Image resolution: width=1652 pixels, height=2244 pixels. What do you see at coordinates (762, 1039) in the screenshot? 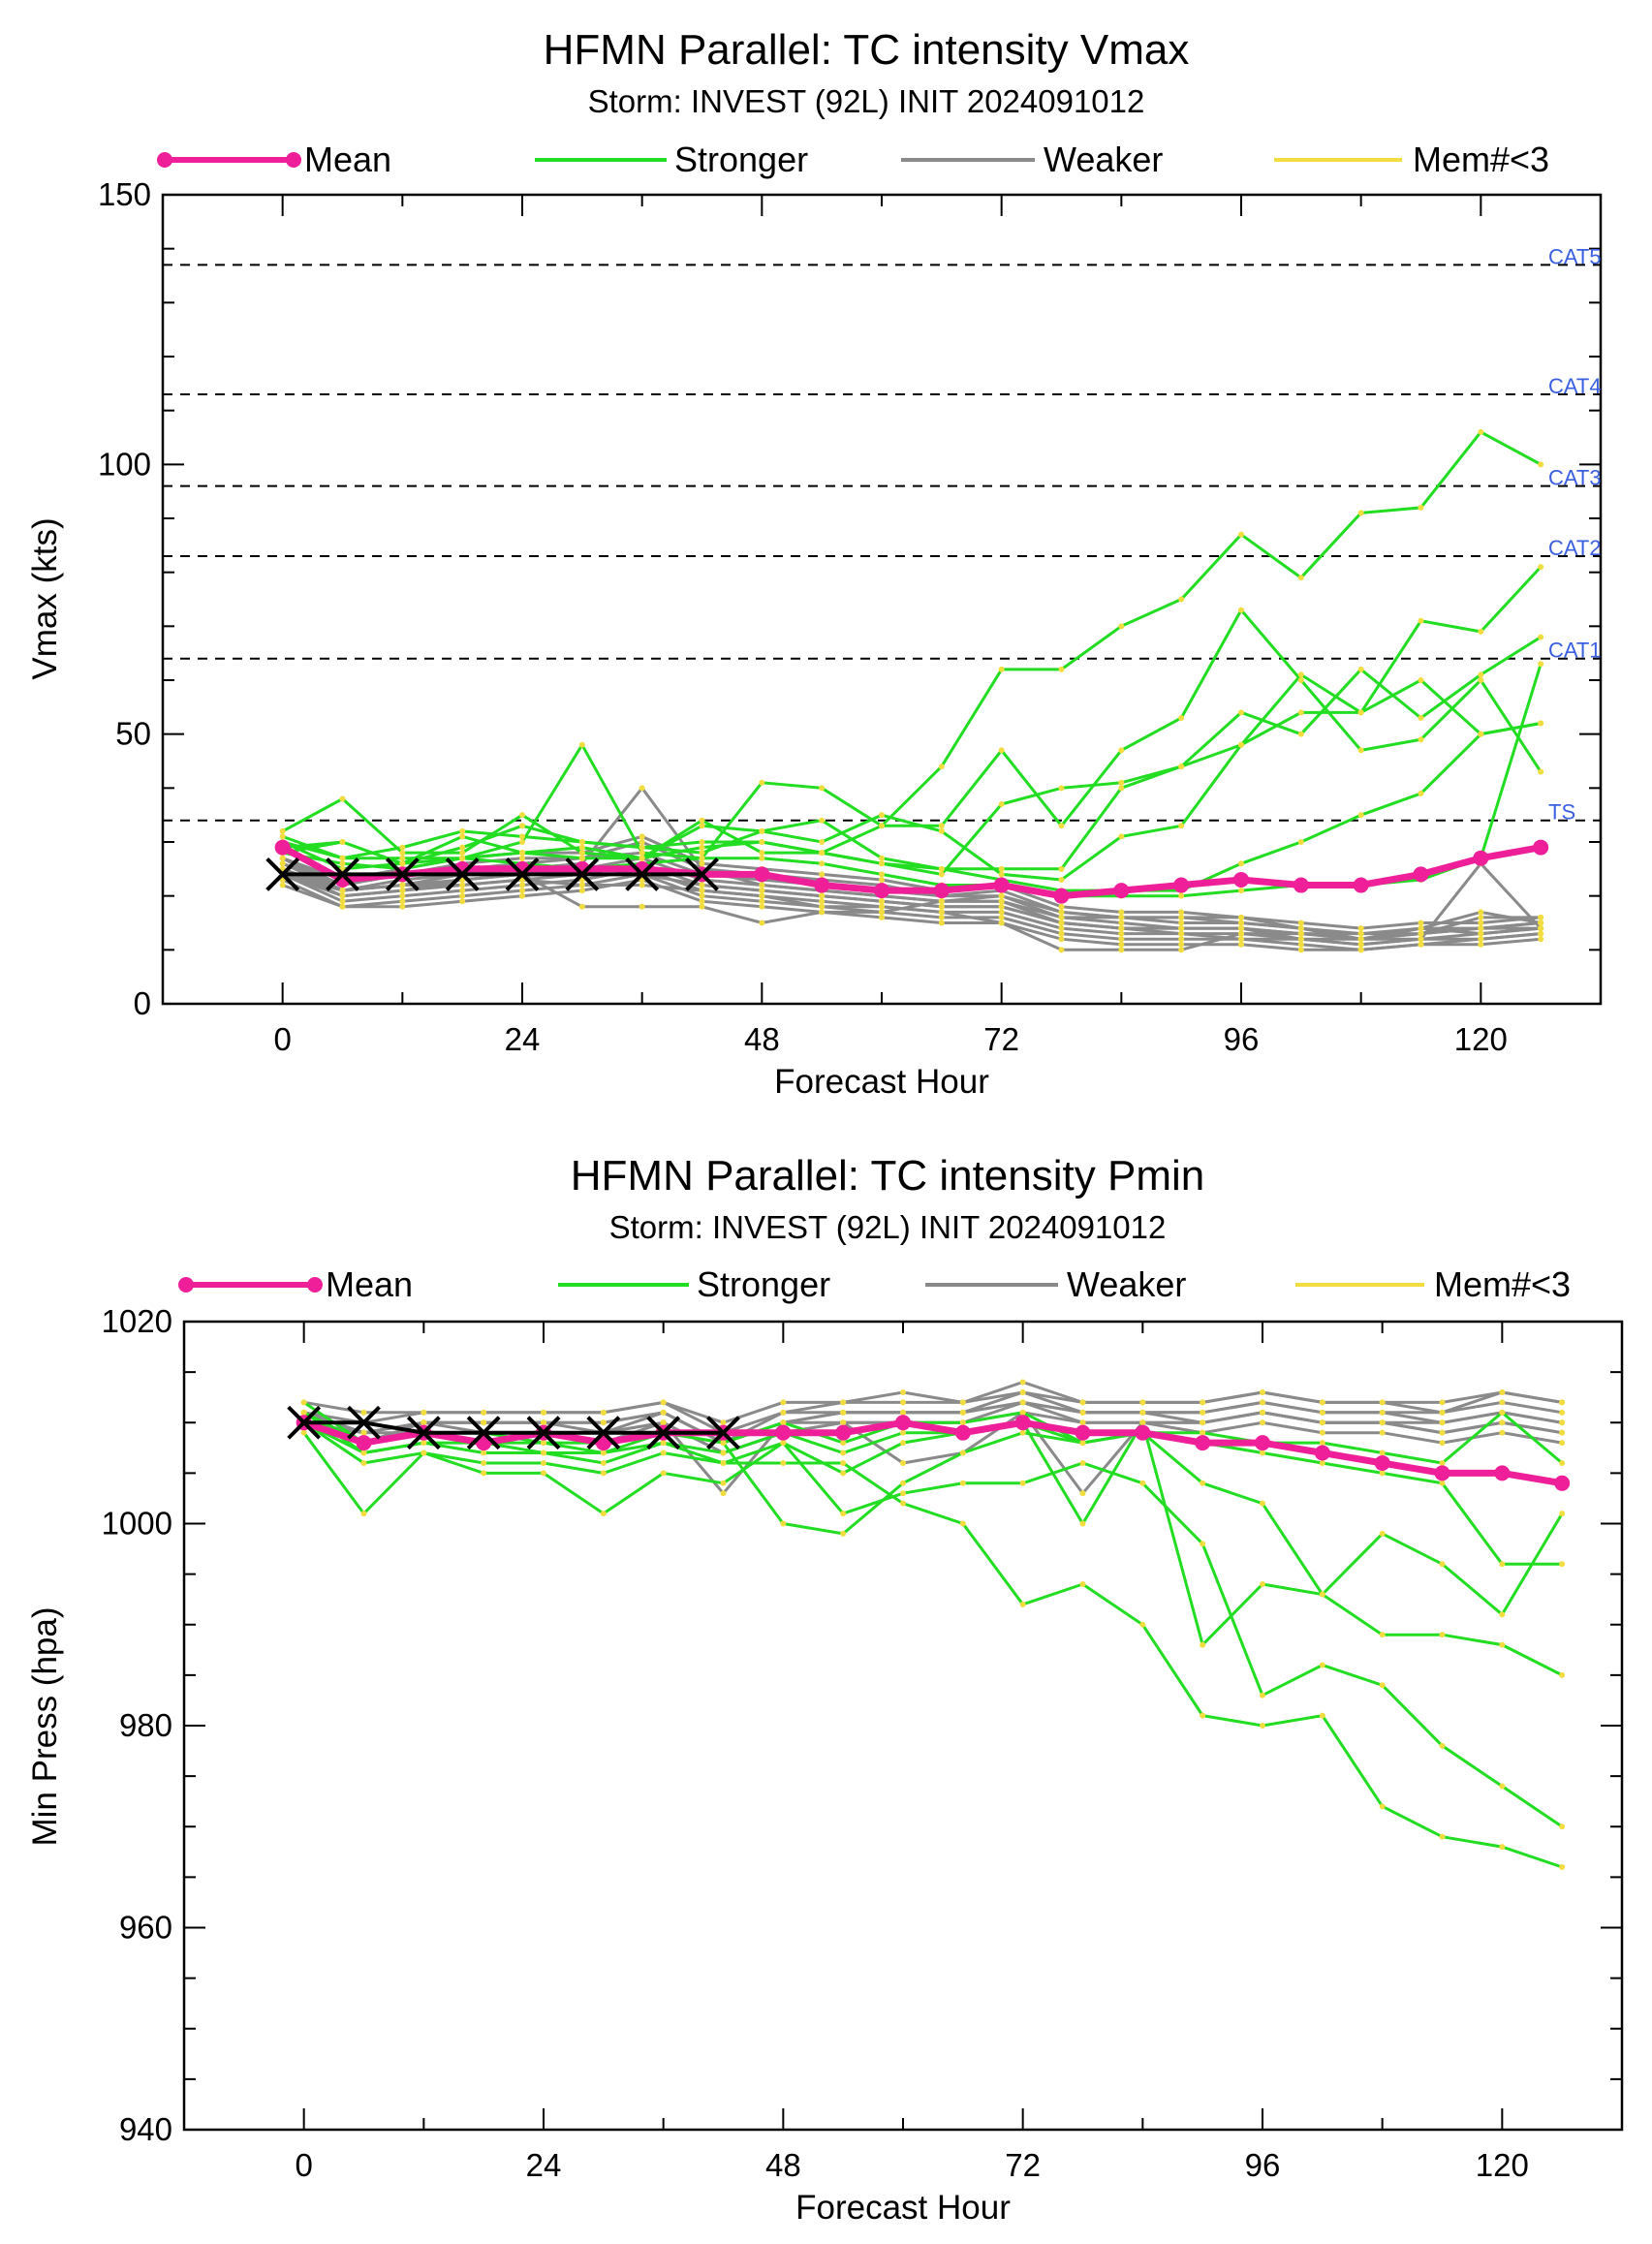
I see `vmax-x-tick-label: 48` at bounding box center [762, 1039].